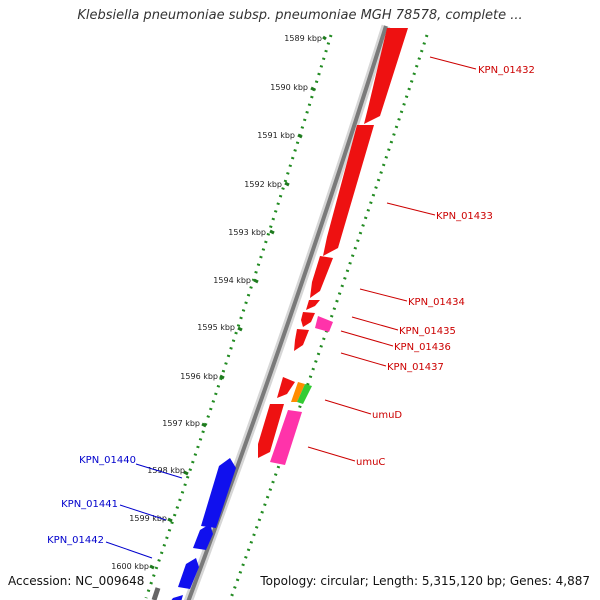  I want to click on label-KPN_01432: KPN_01432, so click(506, 70).